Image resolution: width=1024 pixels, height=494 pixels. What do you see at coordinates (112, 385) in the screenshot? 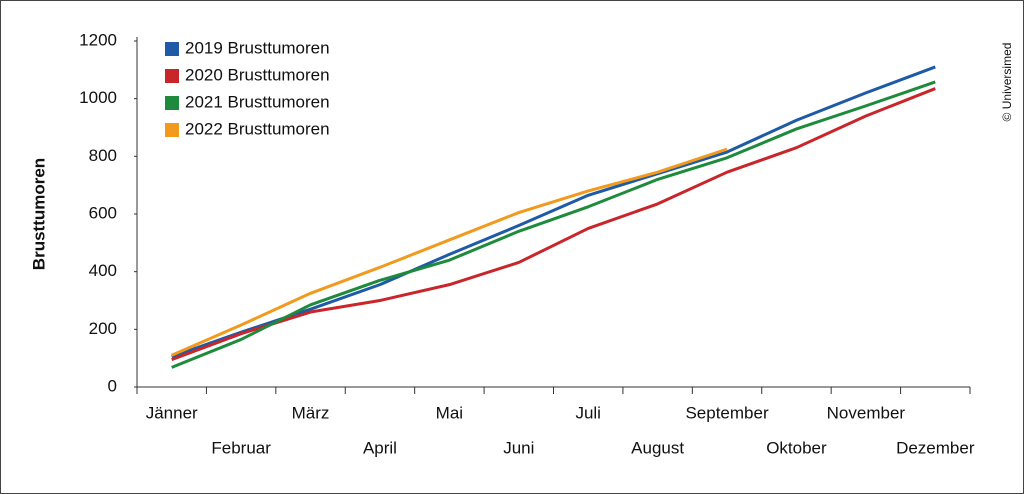
I see `y-tick-label: 0` at bounding box center [112, 385].